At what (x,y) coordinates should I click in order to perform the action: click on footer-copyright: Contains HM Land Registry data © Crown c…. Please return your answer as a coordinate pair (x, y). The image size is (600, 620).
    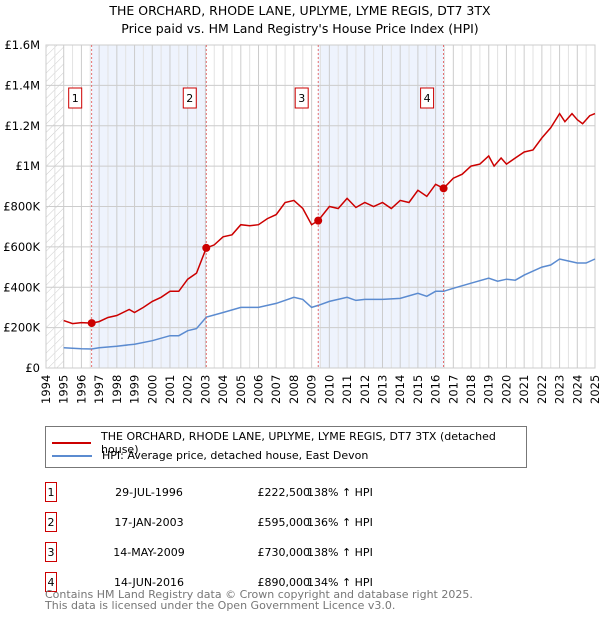
    Looking at the image, I should click on (259, 594).